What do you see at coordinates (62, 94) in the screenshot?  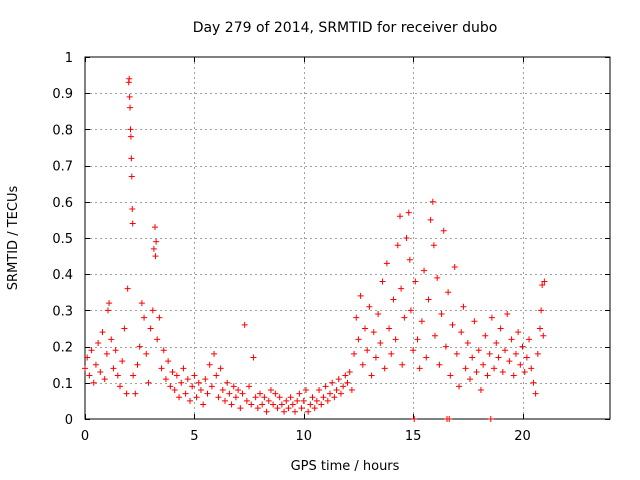 I see `y-tick-label: 0.9` at bounding box center [62, 94].